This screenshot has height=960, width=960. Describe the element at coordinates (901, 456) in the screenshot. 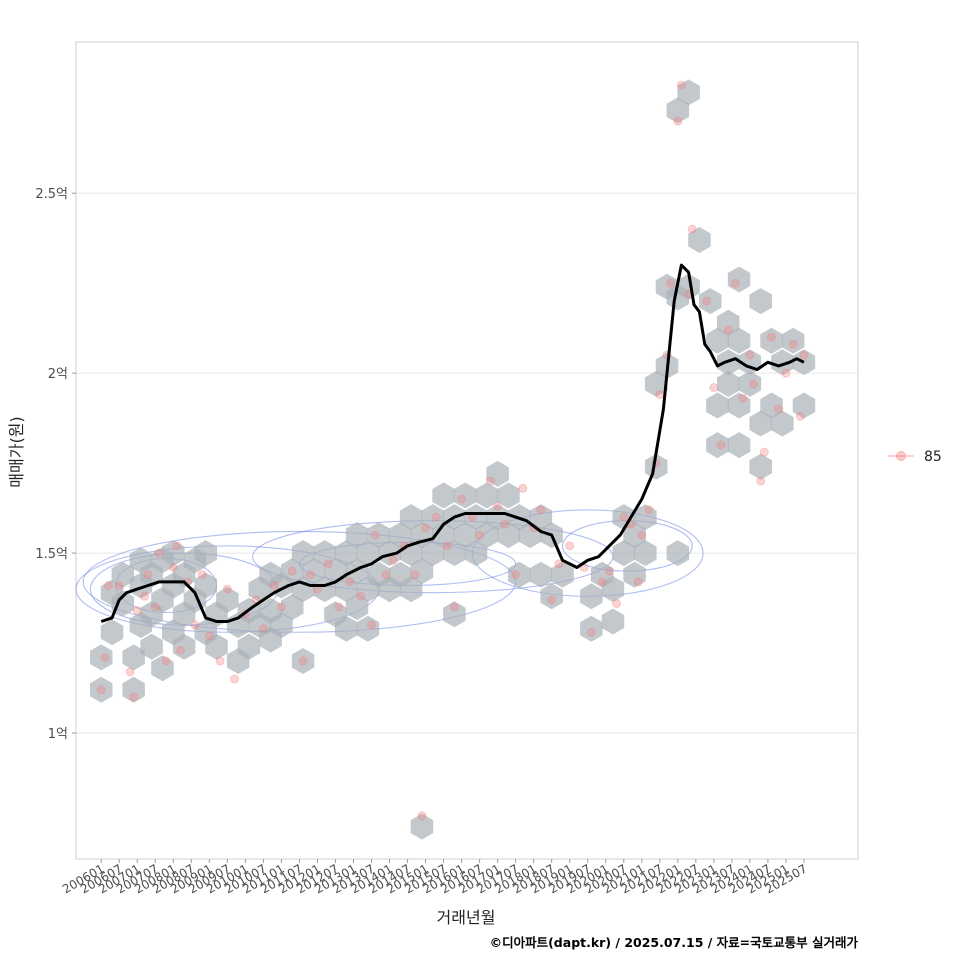

I see `legend-marker` at that location.